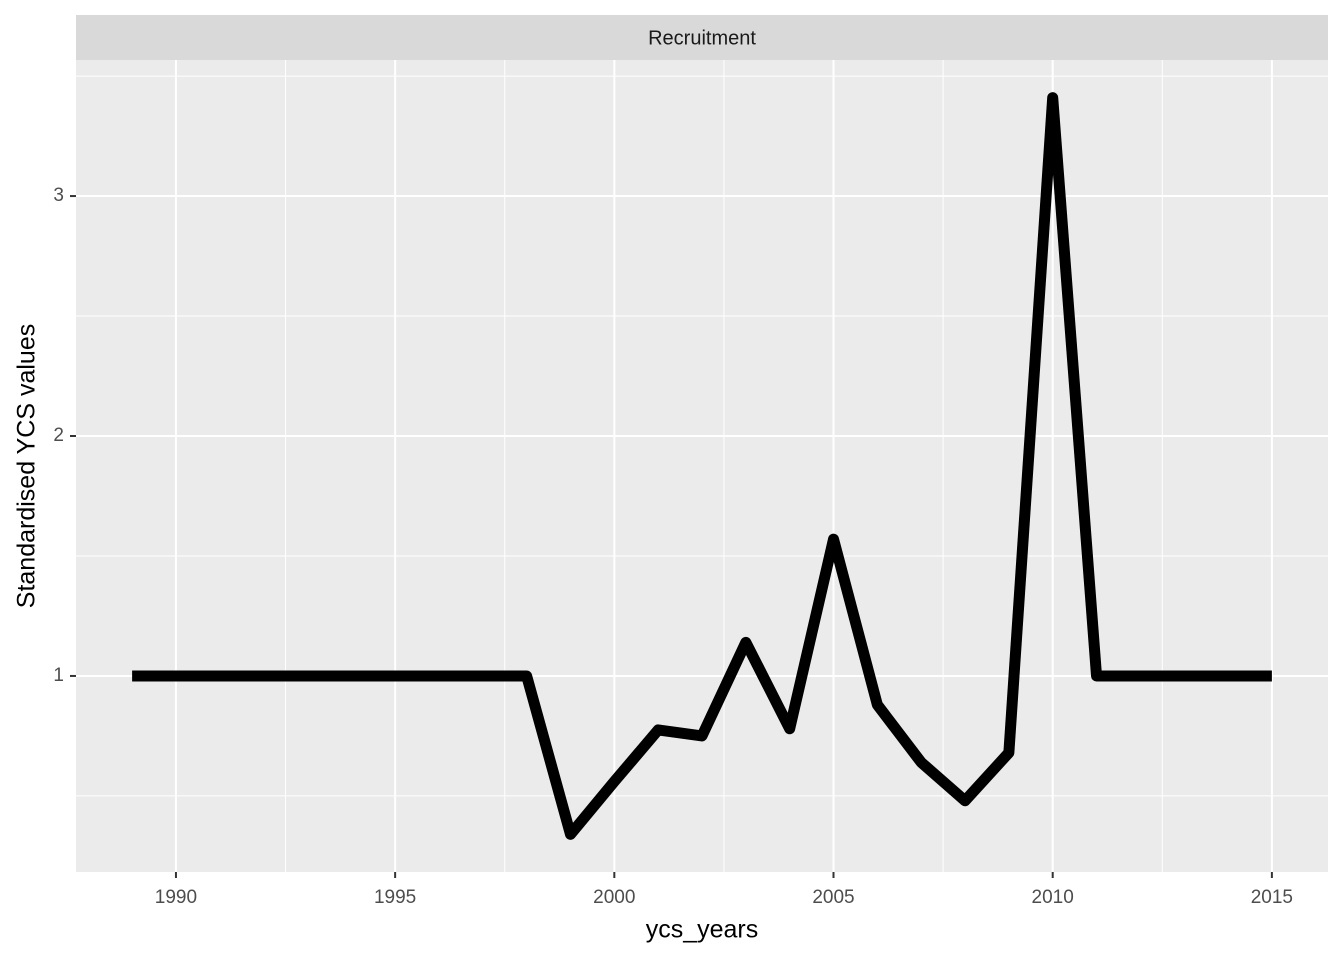 This screenshot has height=960, width=1344. I want to click on x-tick-label: 2015, so click(1272, 897).